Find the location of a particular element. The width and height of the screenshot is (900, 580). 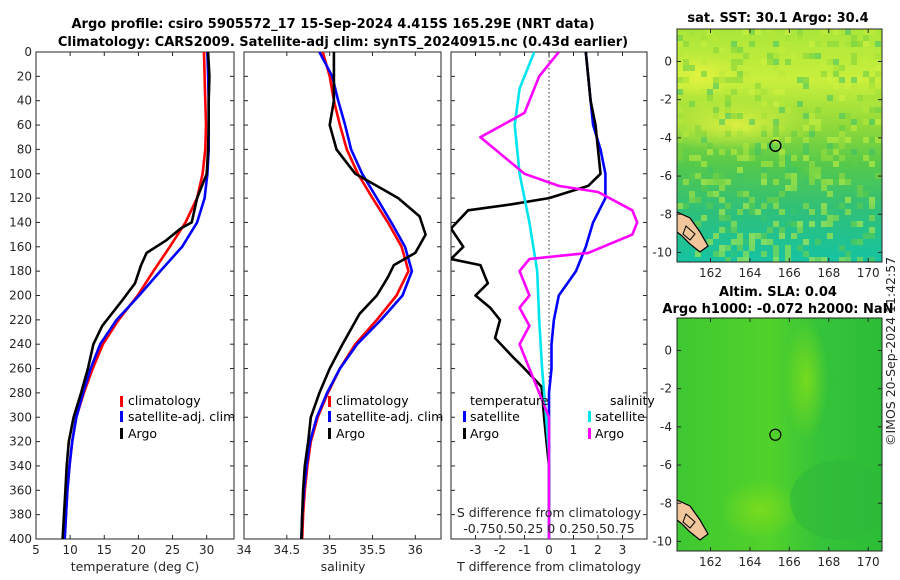

map-ytick-label: -6 is located at coordinates (666, 465).